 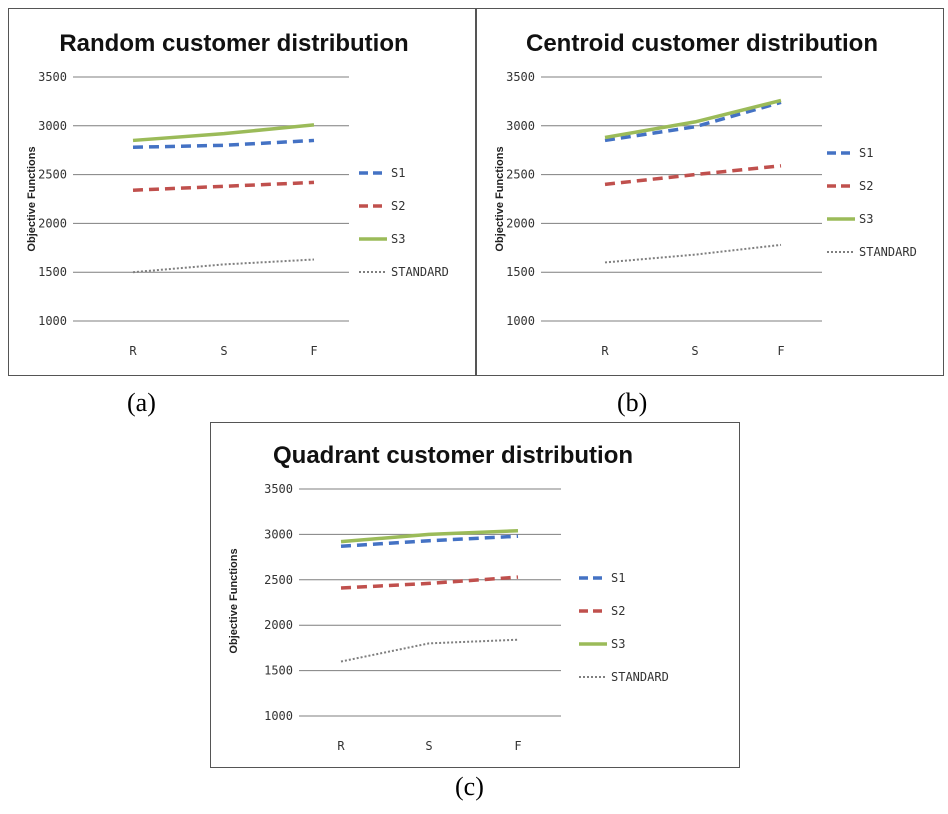 I want to click on chart-title: Random customer distribution, so click(x=233, y=43).